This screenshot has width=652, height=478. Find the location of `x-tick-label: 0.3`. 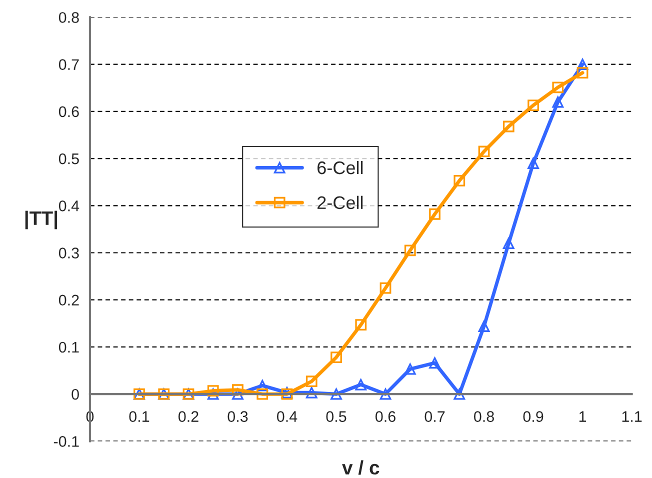

x-tick-label: 0.3 is located at coordinates (238, 416).